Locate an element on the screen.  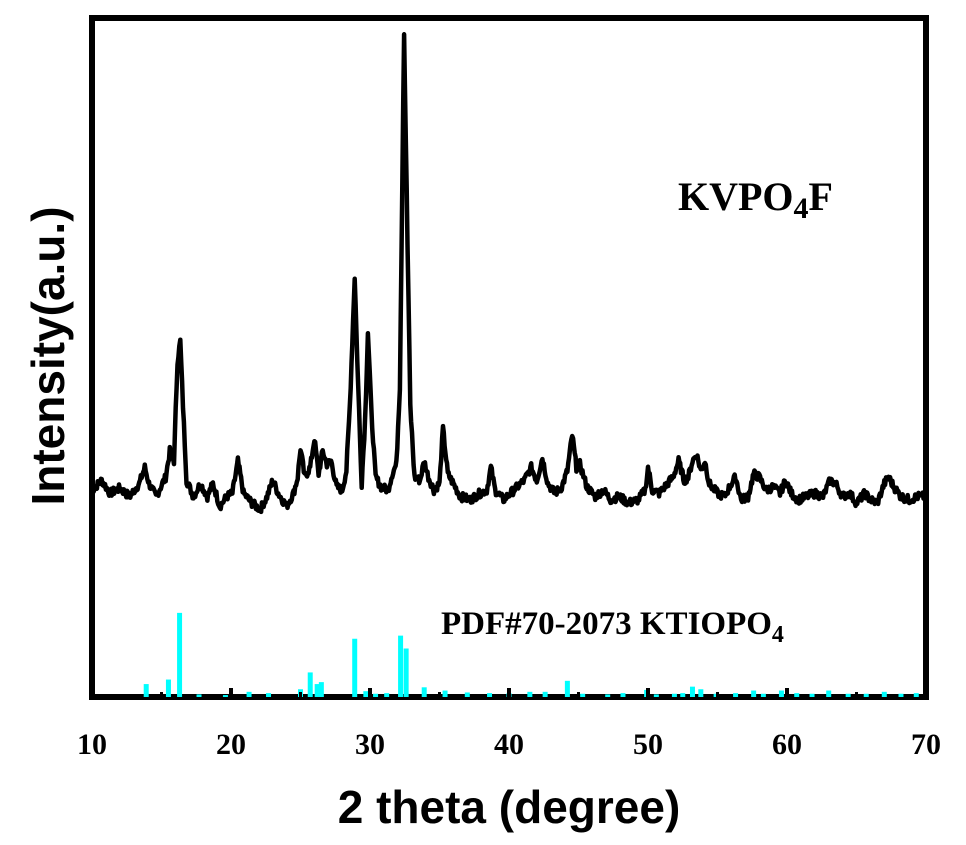
x-axis-tick-labels: 10 20 30 40 50 60 70 is located at coordinates (509, 744).